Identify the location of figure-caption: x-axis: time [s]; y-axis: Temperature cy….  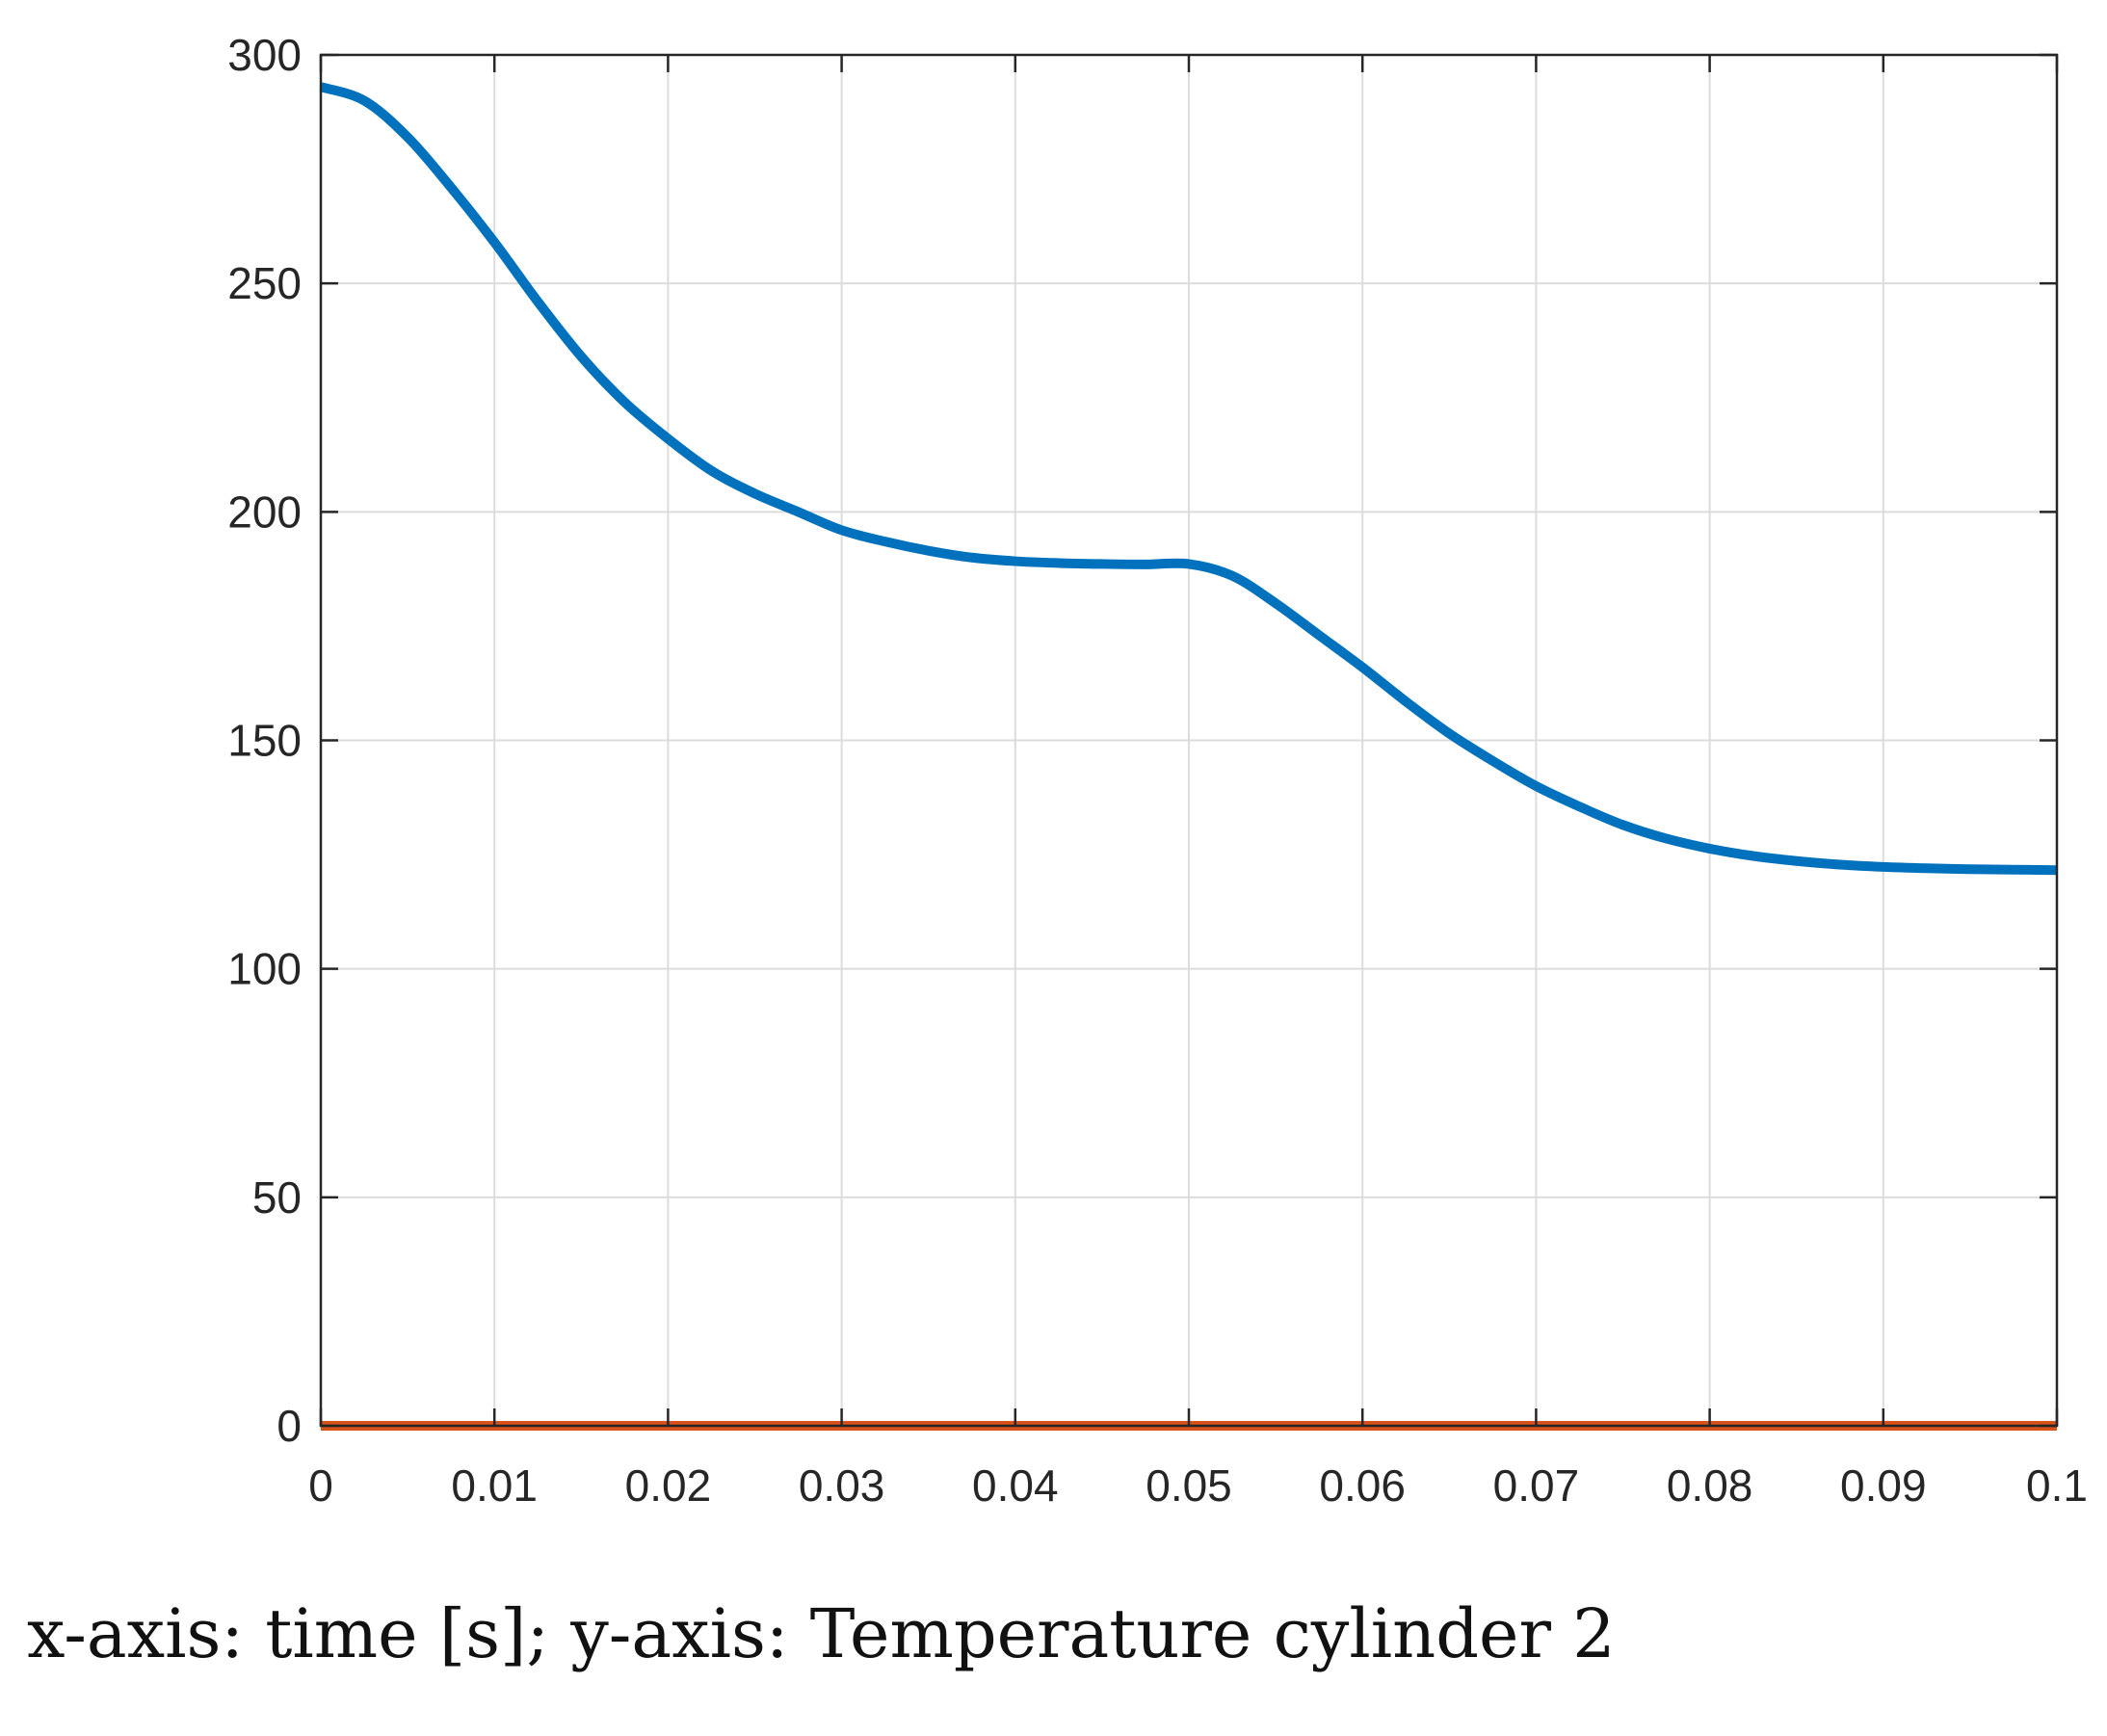
(821, 1634).